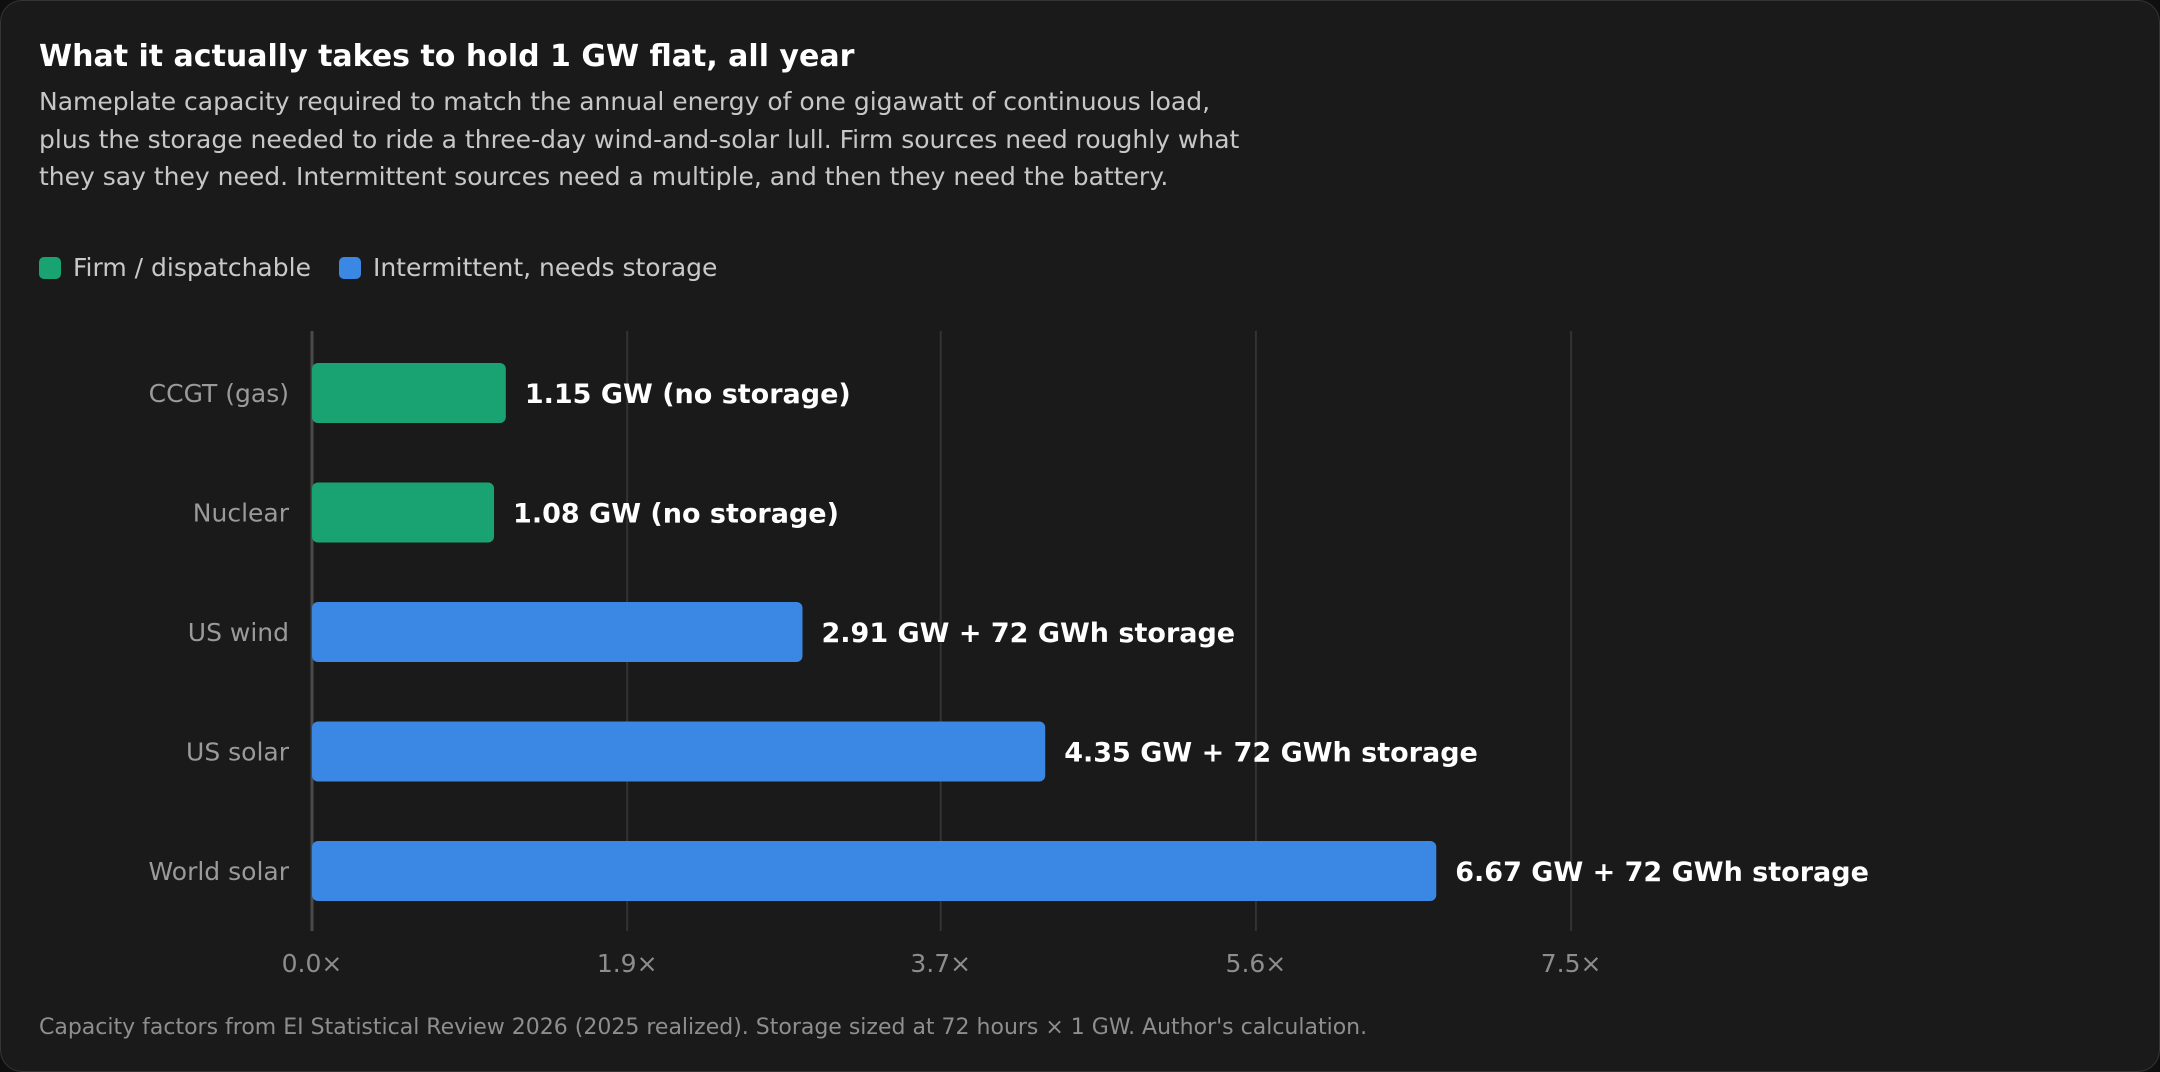 Image resolution: width=2160 pixels, height=1072 pixels. I want to click on category-label: CCGT (gas), so click(219, 393).